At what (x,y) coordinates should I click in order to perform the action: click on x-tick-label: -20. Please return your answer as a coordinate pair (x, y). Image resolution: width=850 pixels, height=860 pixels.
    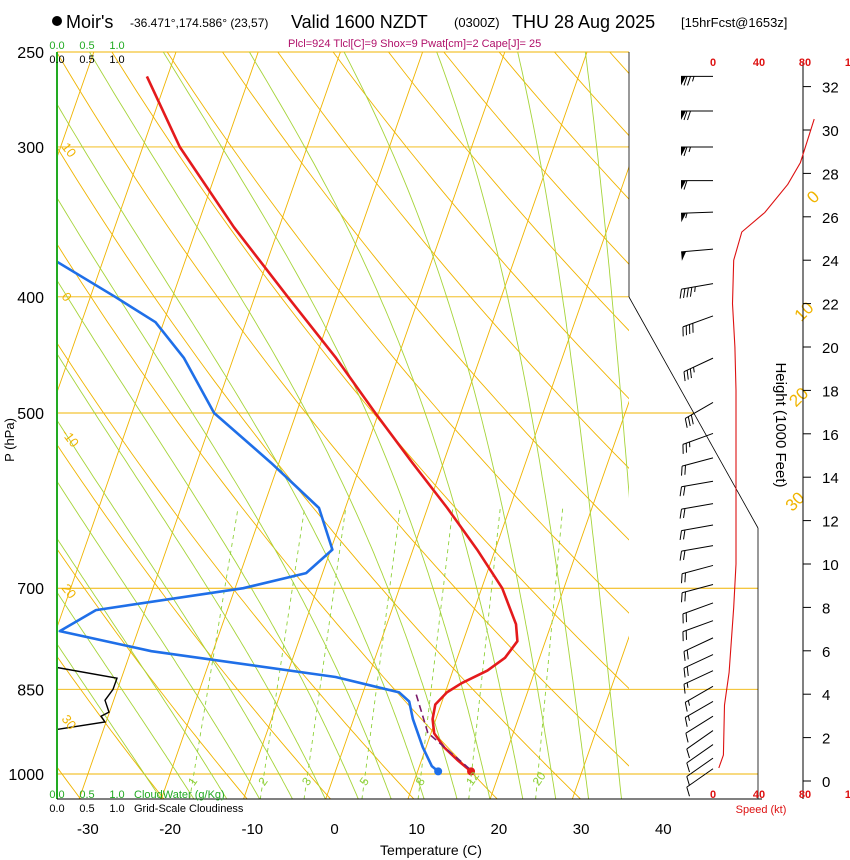
    Looking at the image, I should click on (170, 829).